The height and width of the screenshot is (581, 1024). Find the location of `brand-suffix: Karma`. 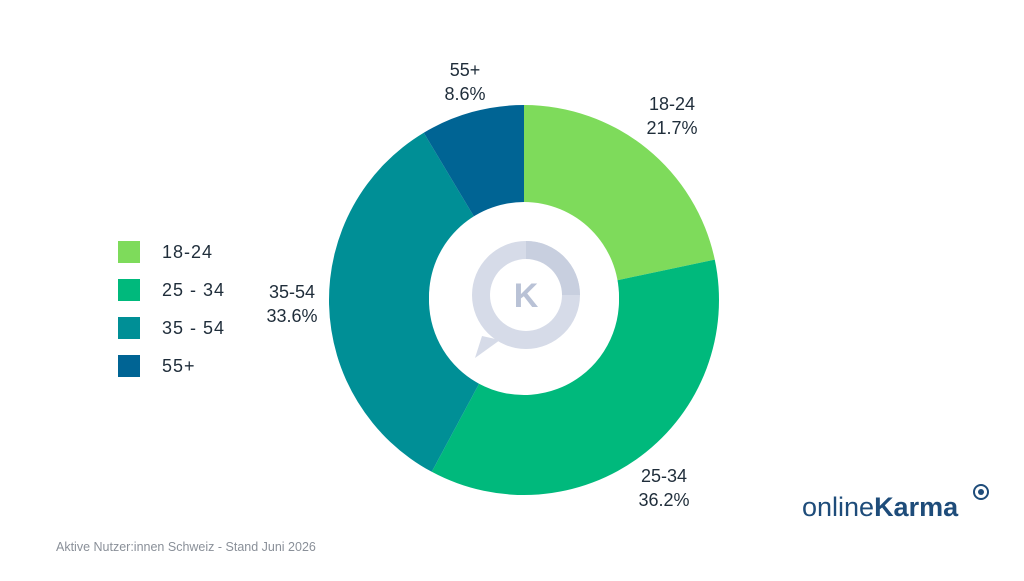

brand-suffix: Karma is located at coordinates (916, 507).